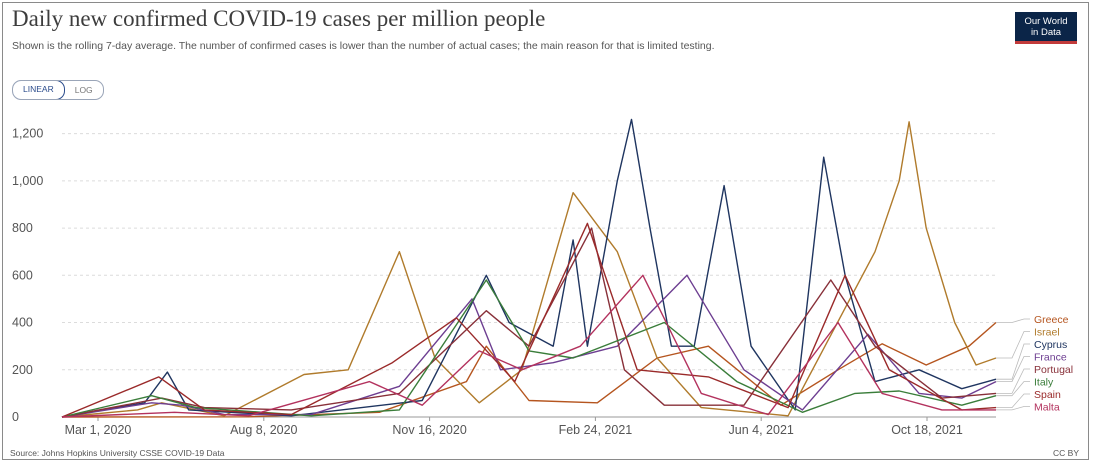  What do you see at coordinates (83, 90) in the screenshot?
I see `log-scale-button: LOG` at bounding box center [83, 90].